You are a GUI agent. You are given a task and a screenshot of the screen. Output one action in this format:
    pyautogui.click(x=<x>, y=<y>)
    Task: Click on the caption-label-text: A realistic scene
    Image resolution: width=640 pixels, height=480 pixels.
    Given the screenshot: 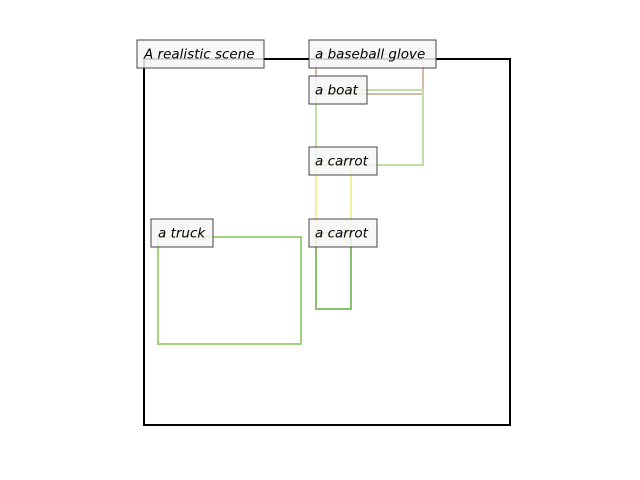 What is the action you would take?
    pyautogui.click(x=199, y=55)
    